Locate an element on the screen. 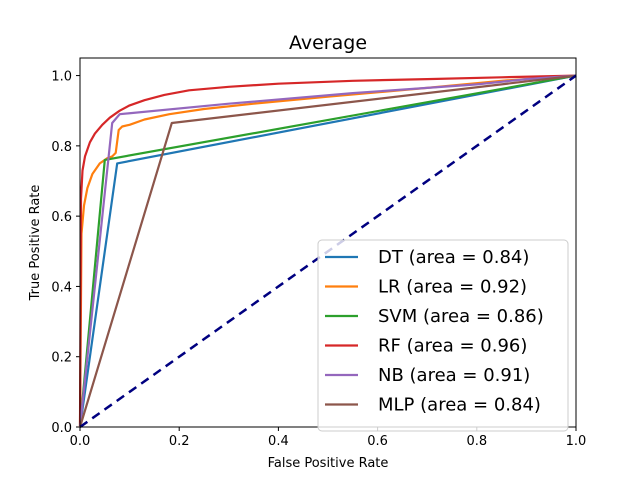  x-axis-label: False Positive Rate is located at coordinates (328, 463).